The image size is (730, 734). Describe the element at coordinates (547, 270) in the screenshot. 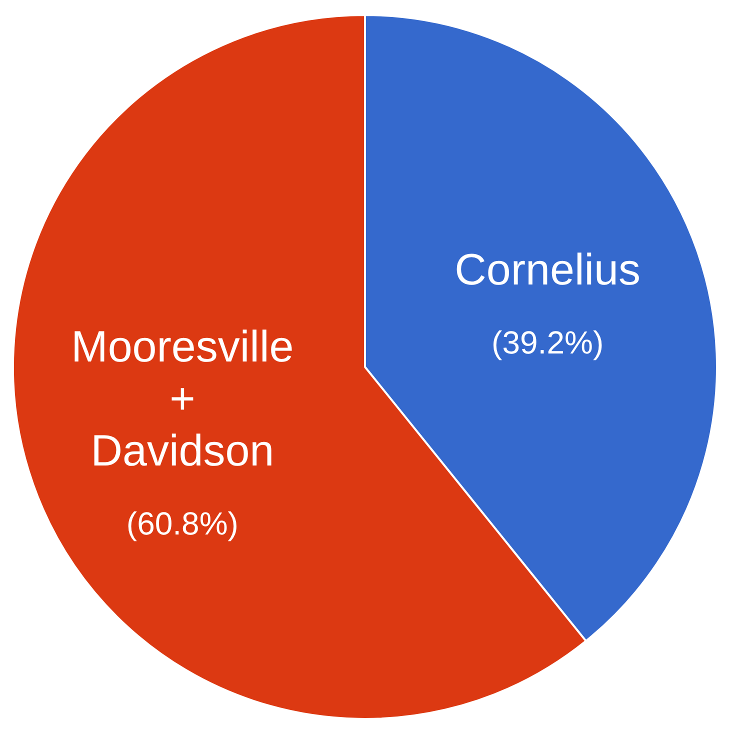

I see `slice-label: Cornelius` at that location.